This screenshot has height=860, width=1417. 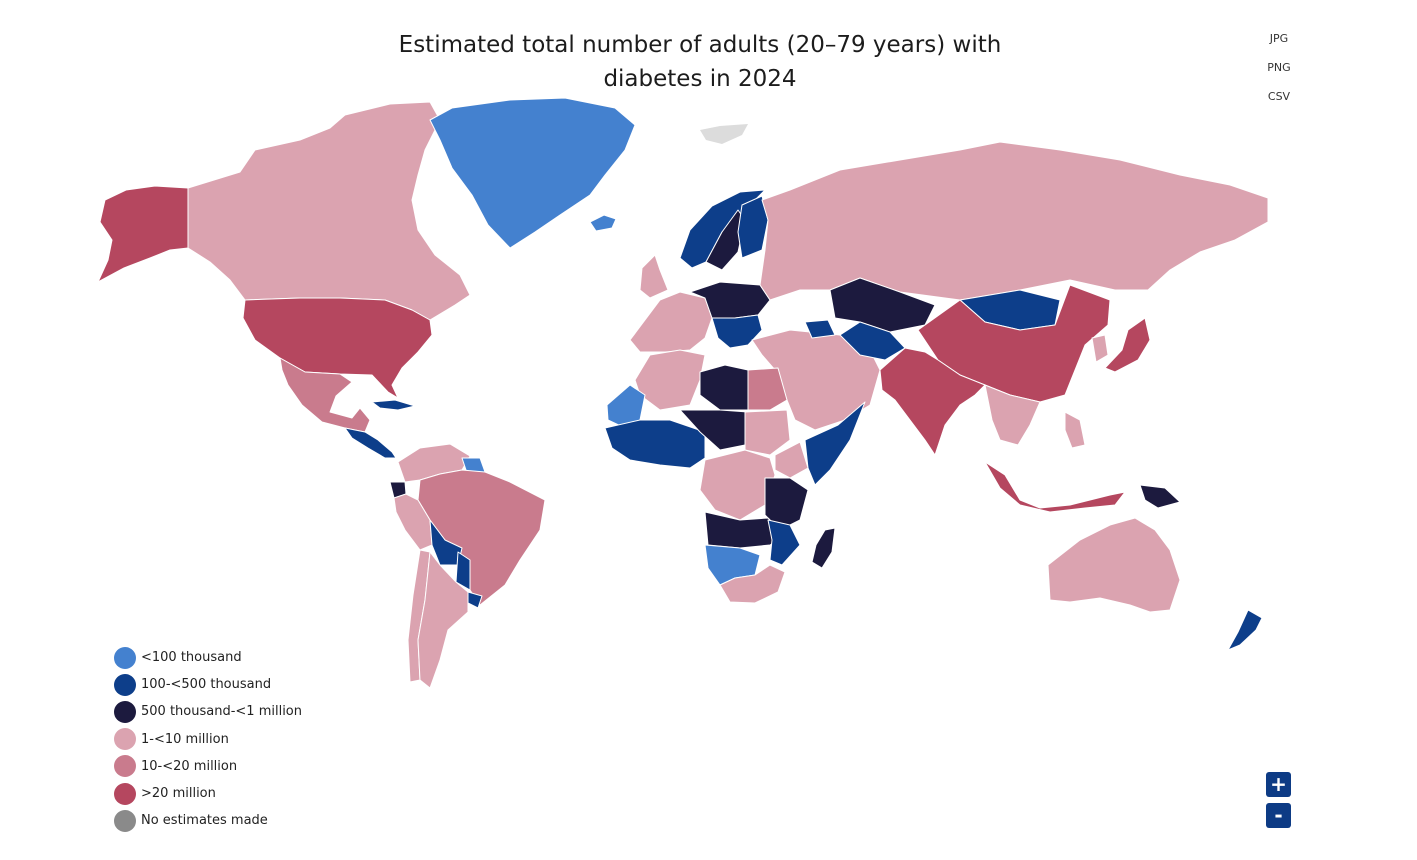 I want to click on region-sudan, so click(x=767, y=432).